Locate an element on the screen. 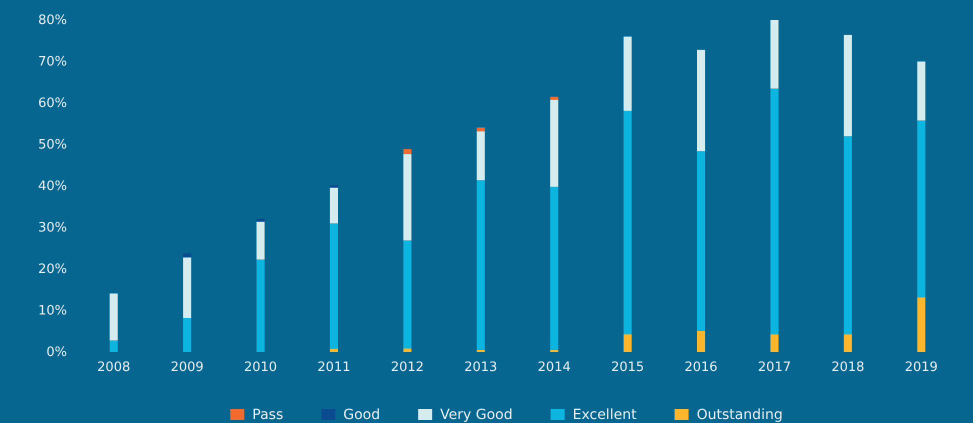 This screenshot has height=423, width=973. x-tick-label: 2011 is located at coordinates (334, 368).